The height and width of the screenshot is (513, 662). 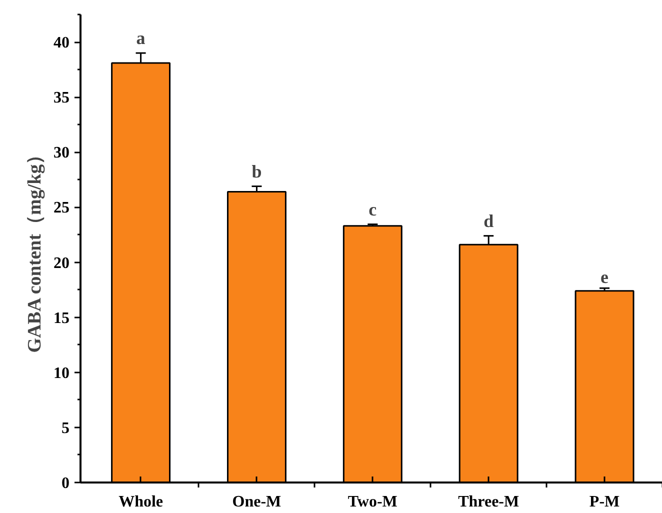 What do you see at coordinates (372, 209) in the screenshot?
I see `annotation: c` at bounding box center [372, 209].